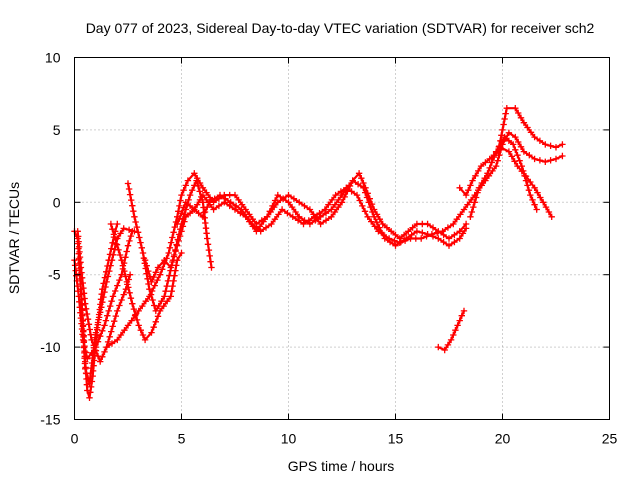 This screenshot has height=480, width=640. Describe the element at coordinates (396, 439) in the screenshot. I see `x-tick-label: 15` at that location.